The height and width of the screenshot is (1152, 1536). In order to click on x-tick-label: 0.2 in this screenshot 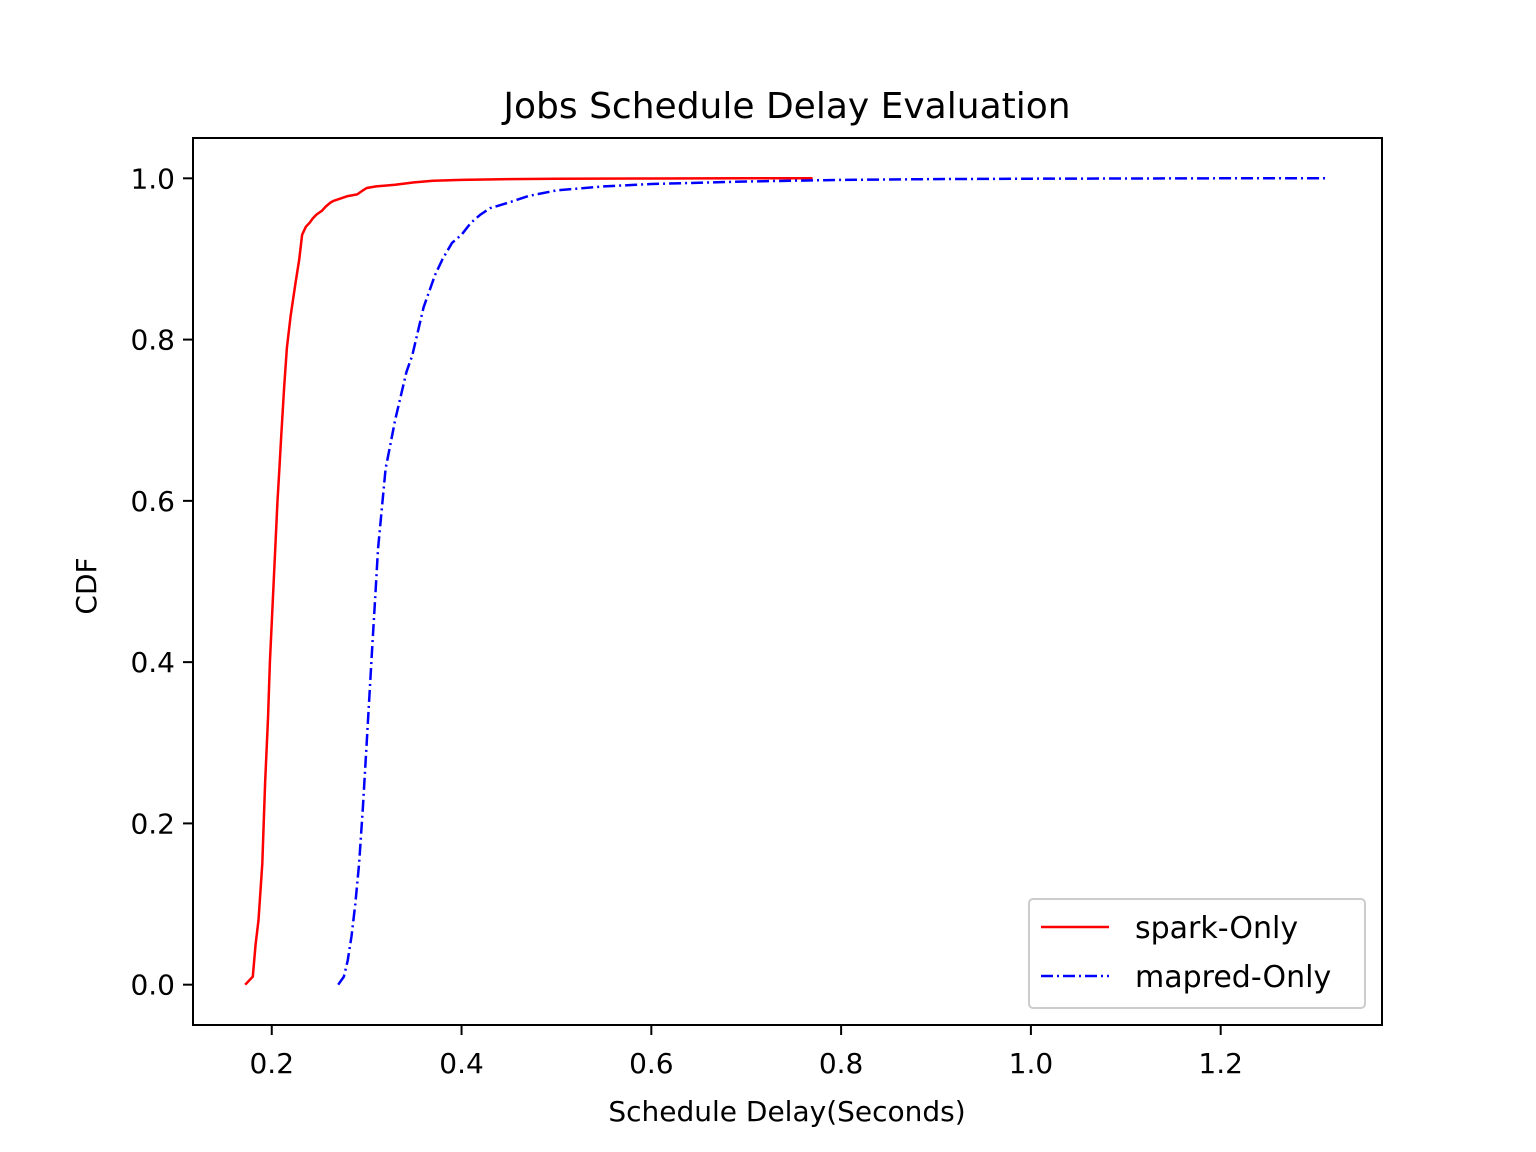, I will do `click(271, 1063)`.